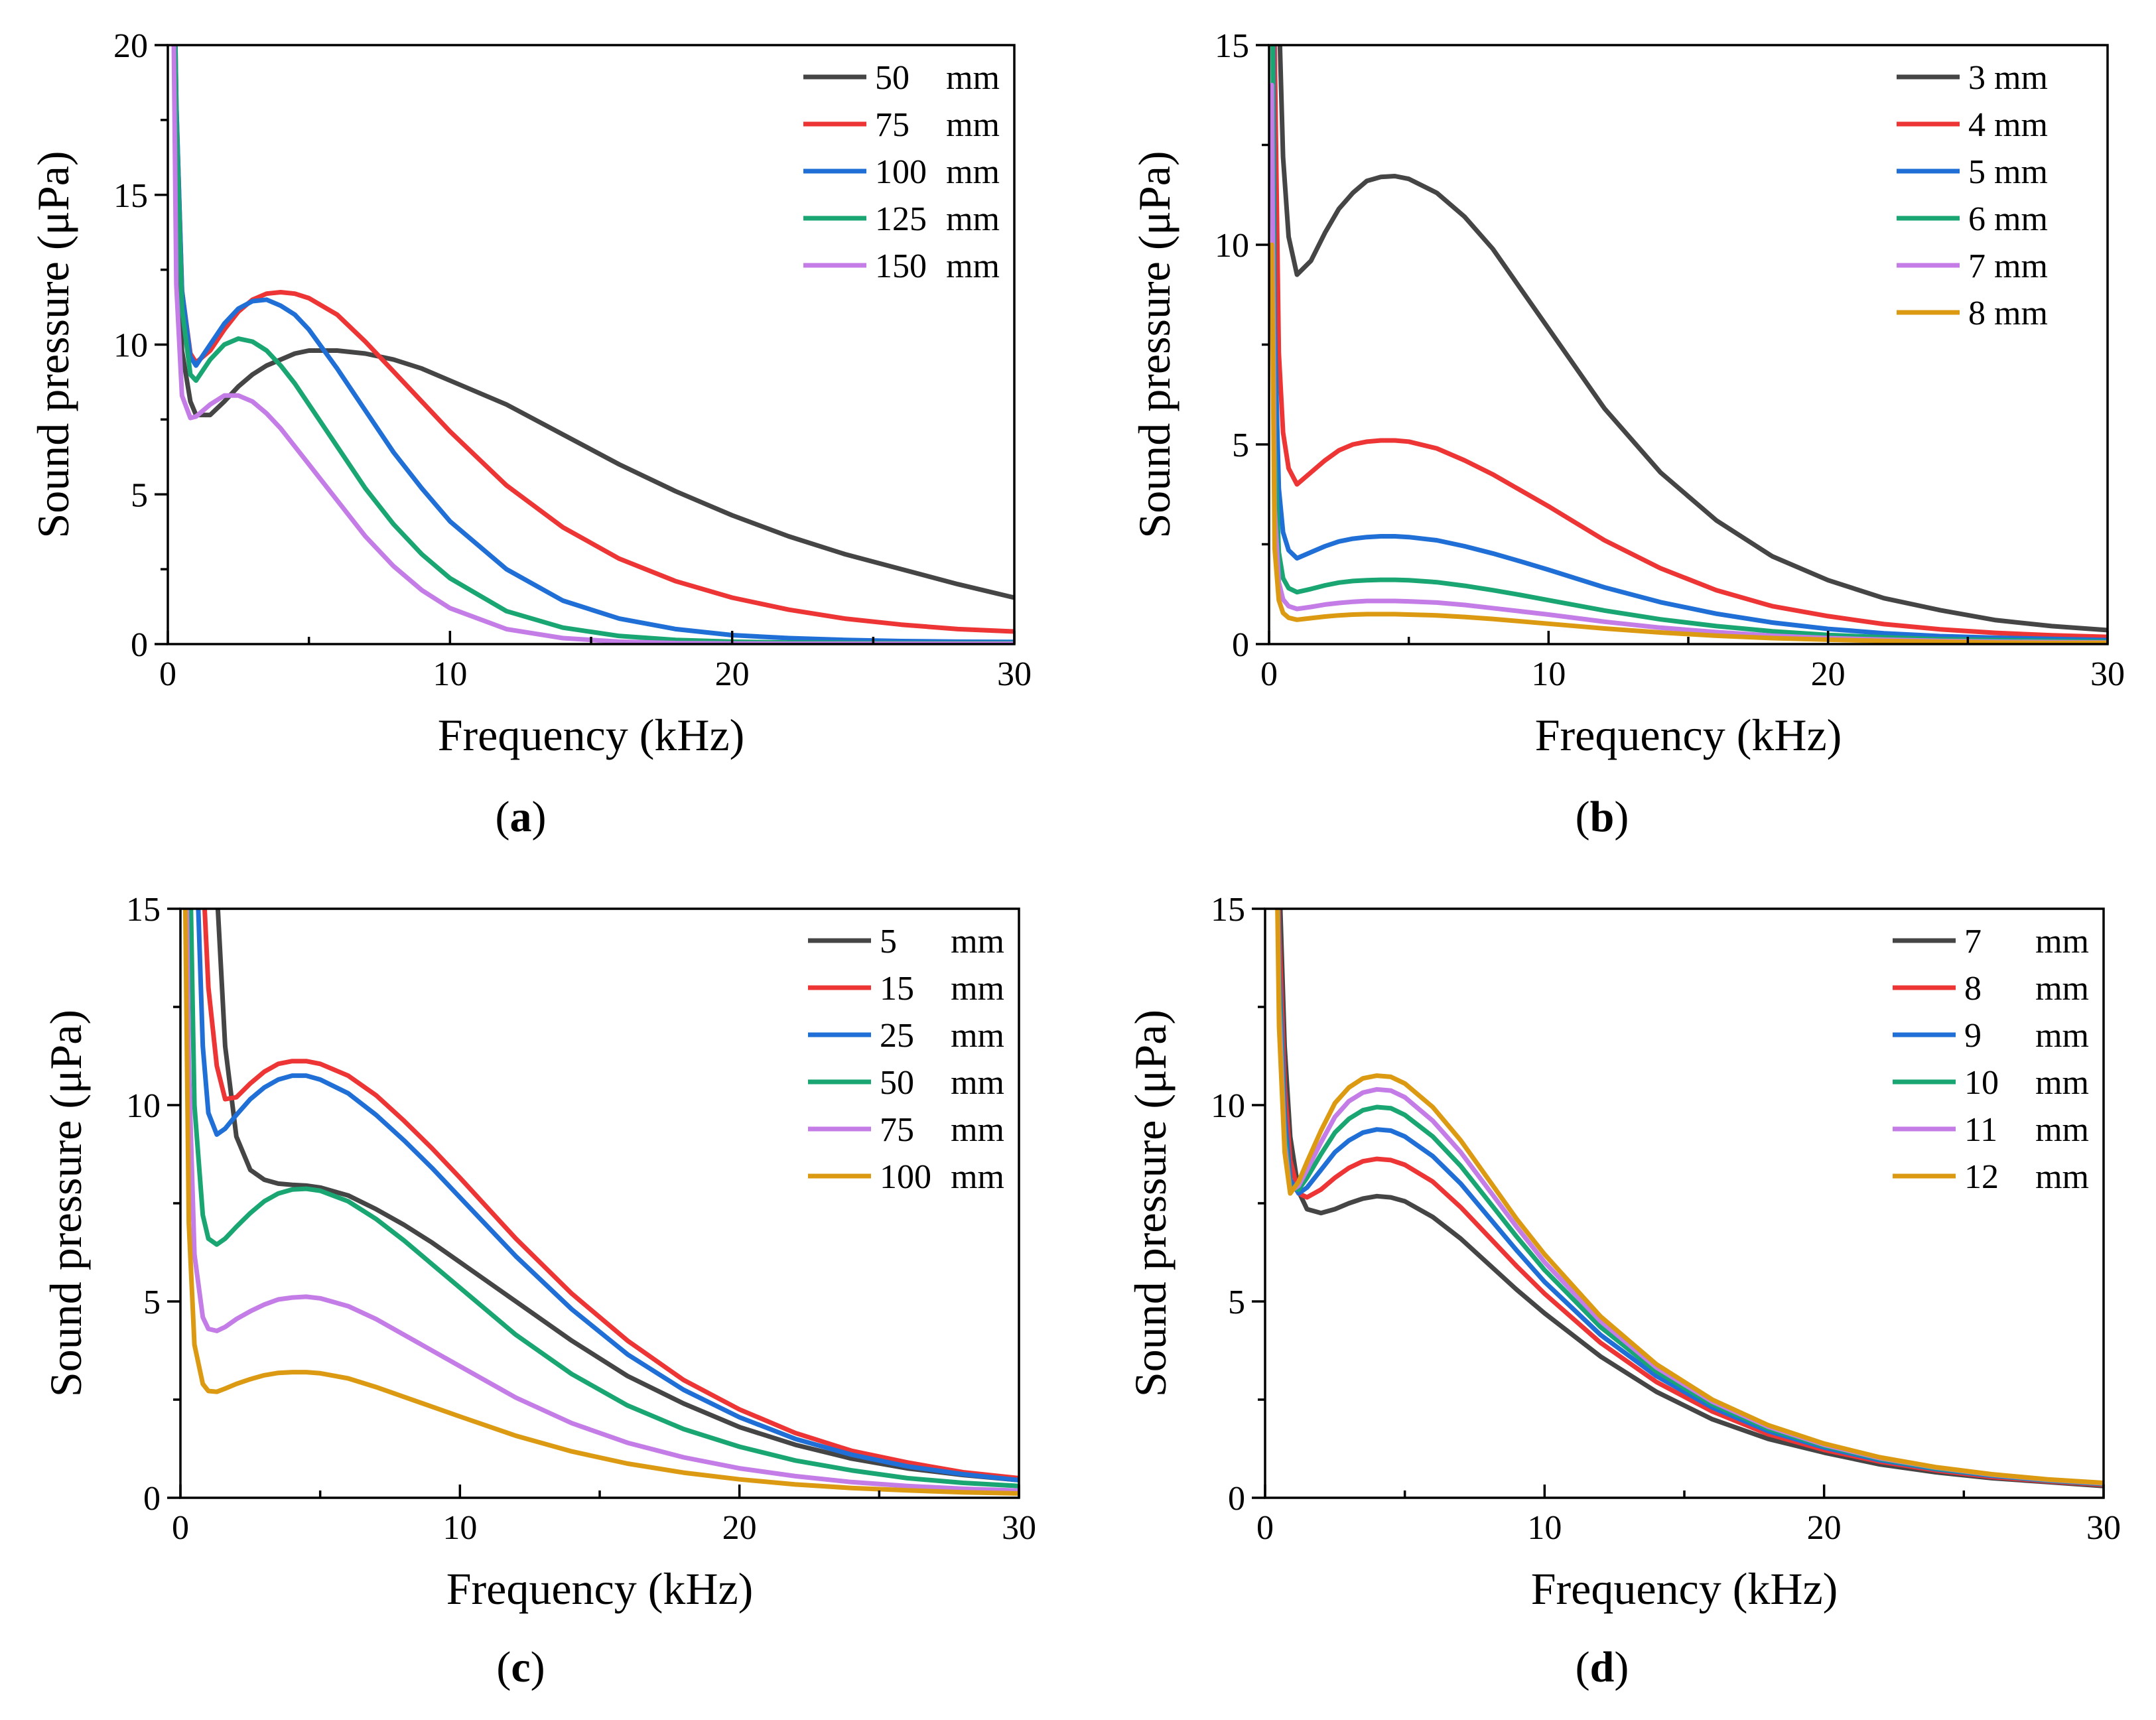 The height and width of the screenshot is (1720, 2156). What do you see at coordinates (143, 910) in the screenshot?
I see `panel-c-ytick-label-3: 15` at bounding box center [143, 910].